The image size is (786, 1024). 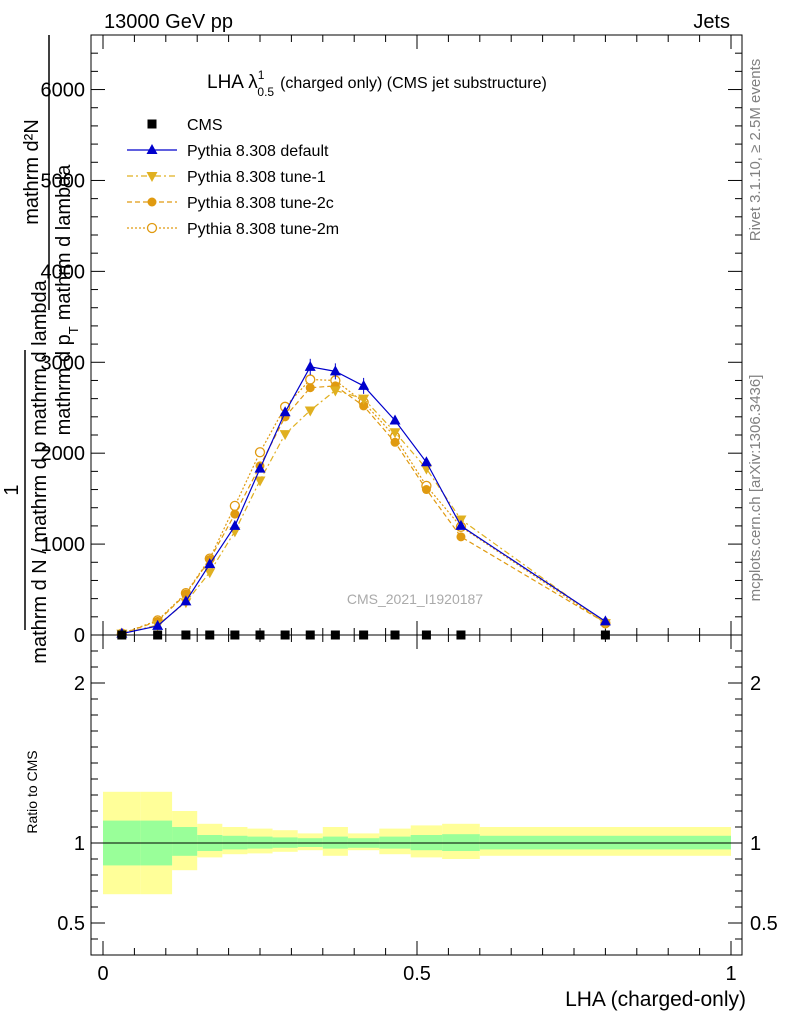 I want to click on upper-ytick-label: 2000, so click(x=63, y=454).